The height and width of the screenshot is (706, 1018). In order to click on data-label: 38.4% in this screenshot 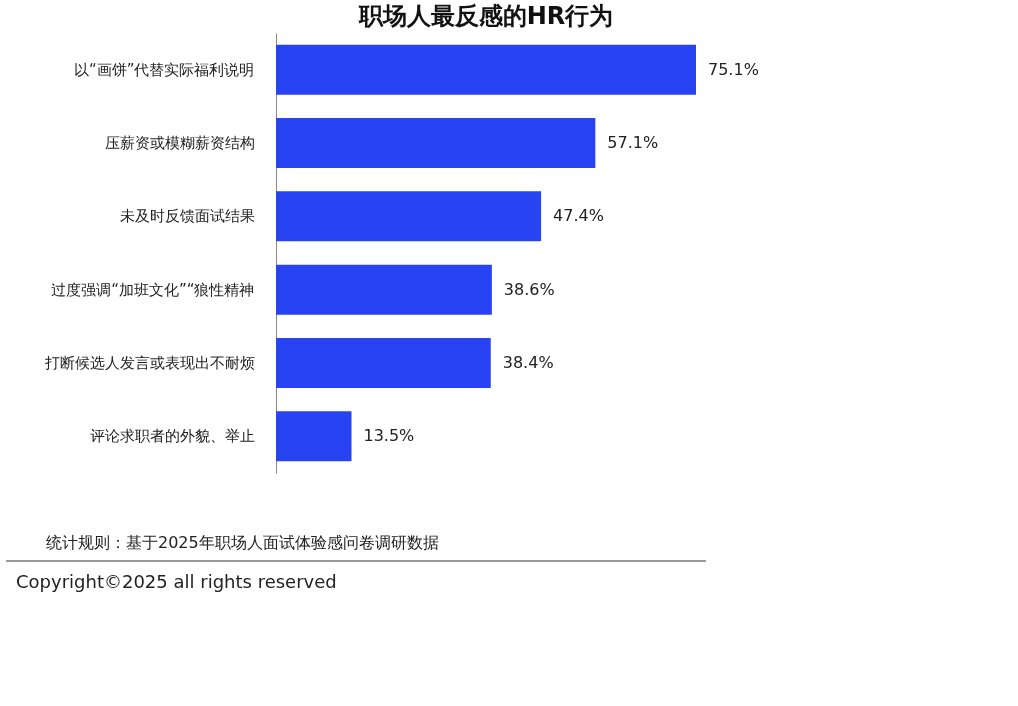, I will do `click(528, 362)`.